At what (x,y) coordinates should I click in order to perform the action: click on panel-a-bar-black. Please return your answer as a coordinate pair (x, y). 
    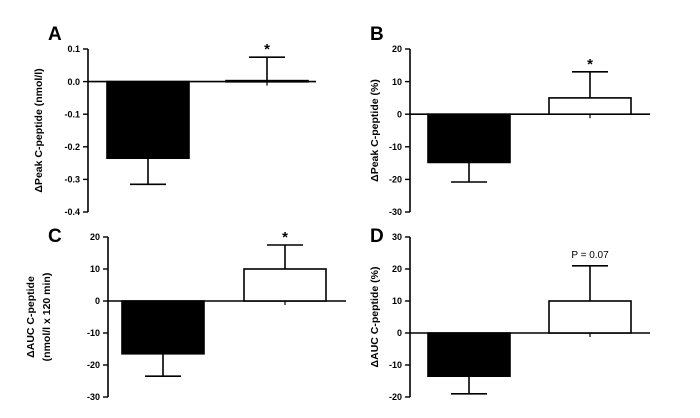
    Looking at the image, I should click on (148, 120).